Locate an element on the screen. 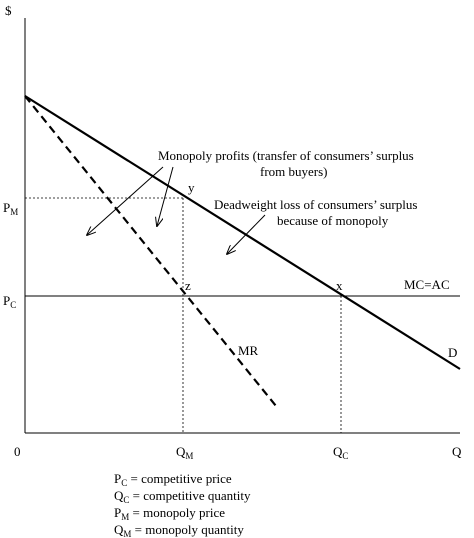 The width and height of the screenshot is (474, 538). monopoly-profits-arrow-left is located at coordinates (125, 200).